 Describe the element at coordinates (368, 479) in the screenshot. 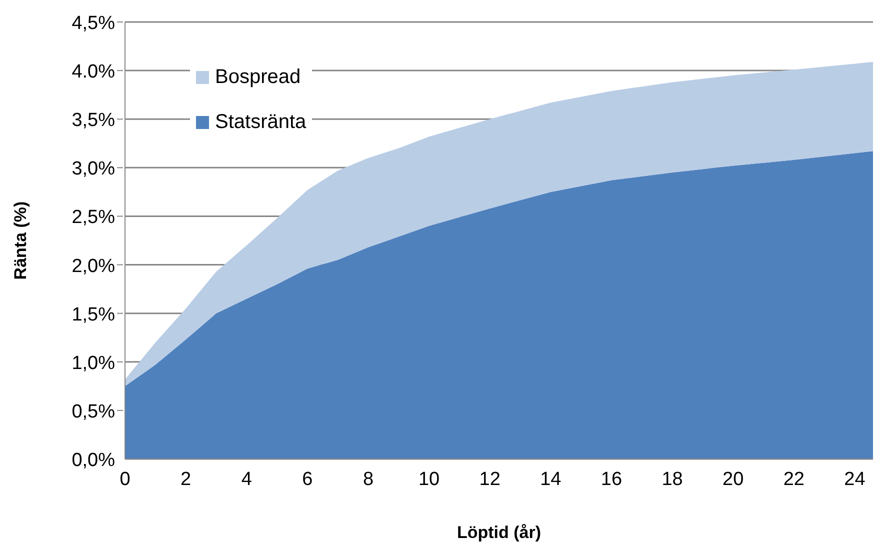

I see `x-tick-label: 8` at that location.